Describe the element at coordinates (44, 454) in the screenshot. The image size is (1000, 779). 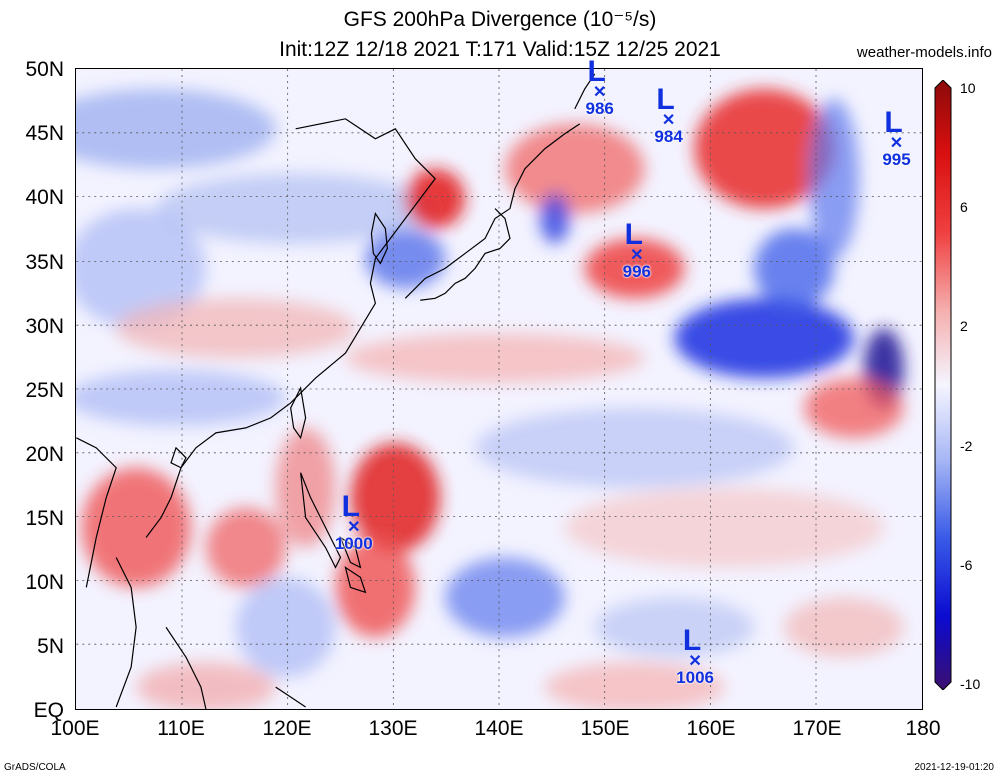
I see `lat-label: 20N` at that location.